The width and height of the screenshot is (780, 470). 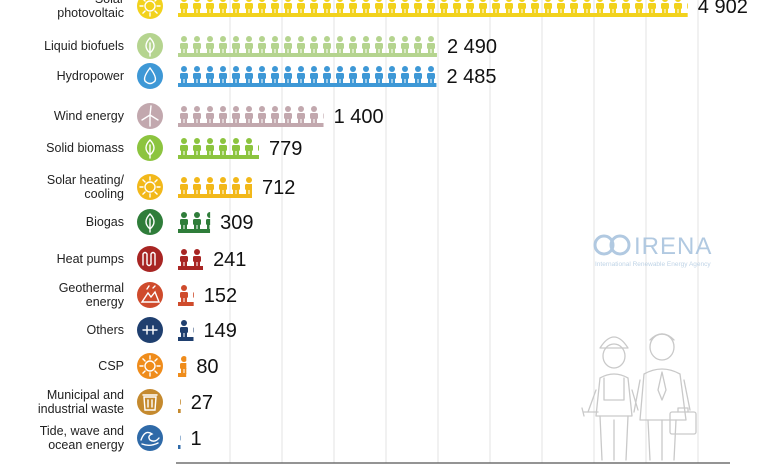 What do you see at coordinates (86, 187) in the screenshot?
I see `category-label: Solar heating/cooling` at bounding box center [86, 187].